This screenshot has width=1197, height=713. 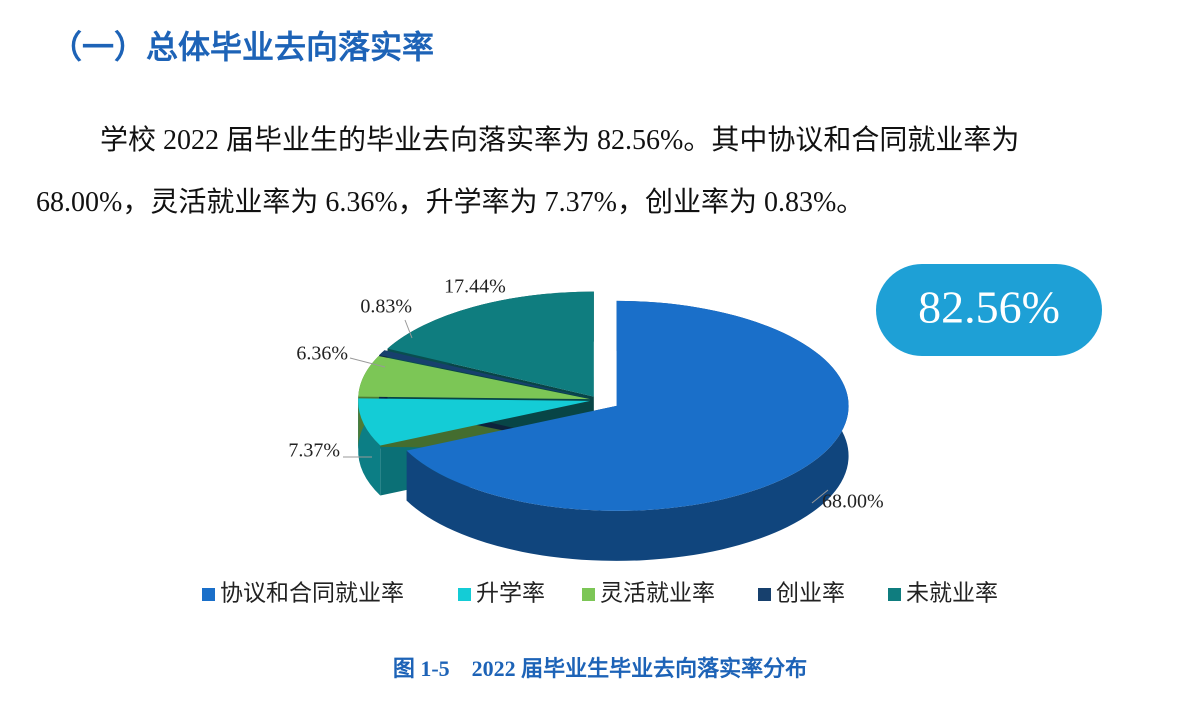 What do you see at coordinates (810, 592) in the screenshot?
I see `legend-label: 创业率` at bounding box center [810, 592].